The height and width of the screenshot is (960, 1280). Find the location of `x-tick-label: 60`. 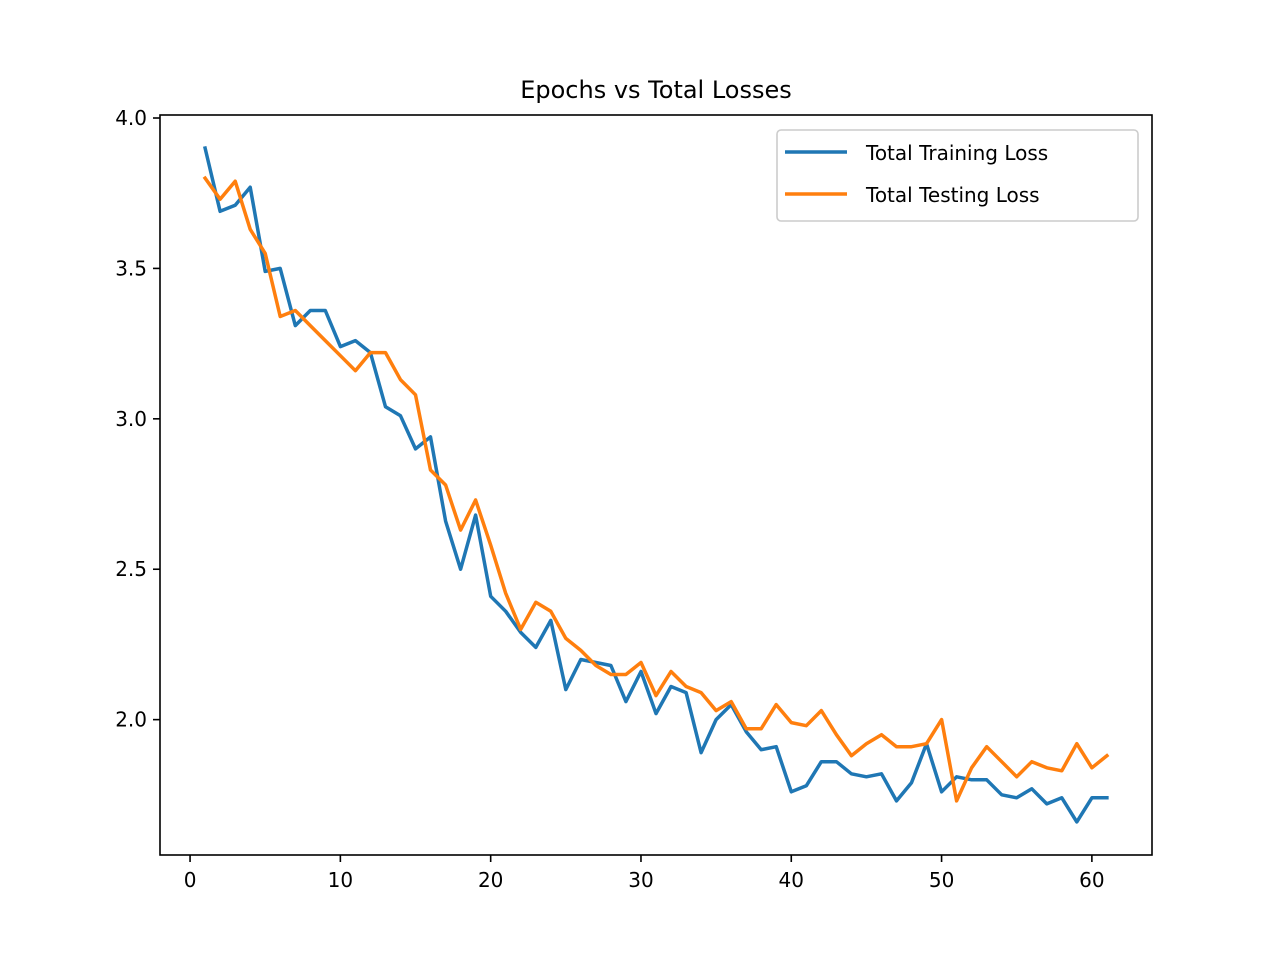

x-tick-label: 60 is located at coordinates (1091, 880).